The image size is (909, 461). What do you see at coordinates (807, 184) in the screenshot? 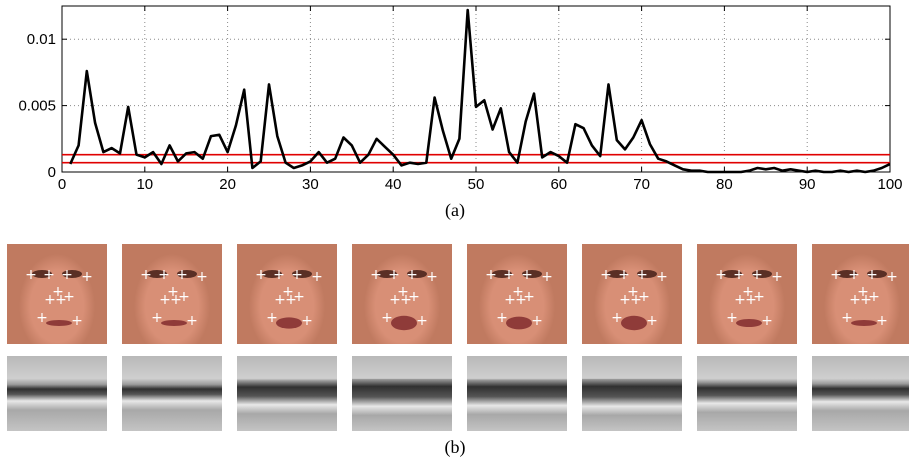
I see `x-tick-label: 90` at bounding box center [807, 184].